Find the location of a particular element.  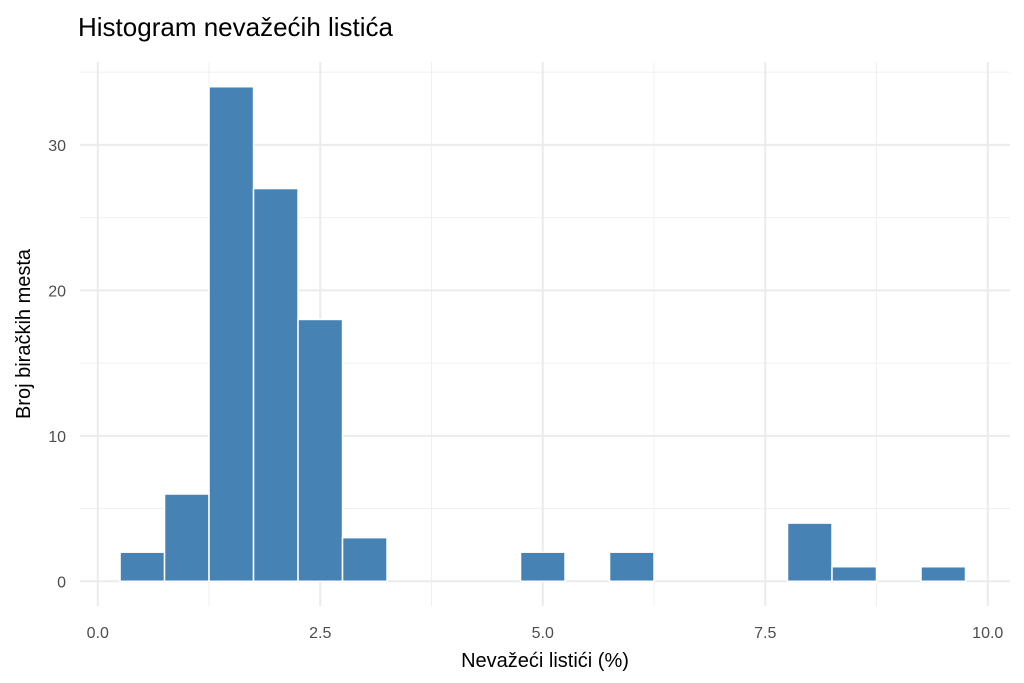

y-tick-label: 0 is located at coordinates (61, 582).